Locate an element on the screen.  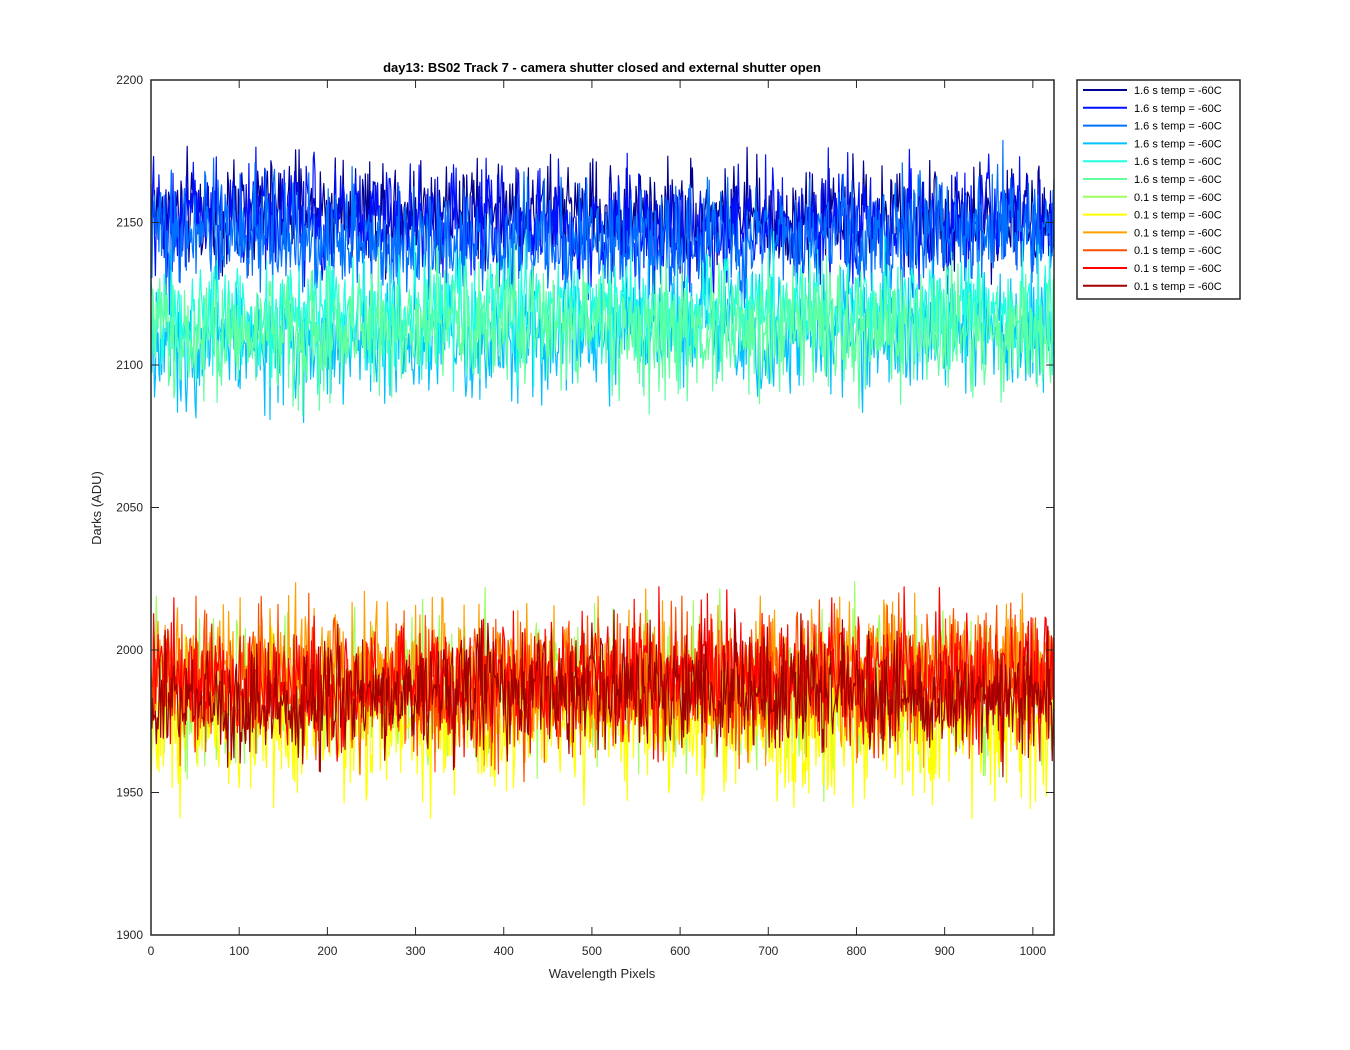
y-tick-label: 1950 is located at coordinates (129, 793).